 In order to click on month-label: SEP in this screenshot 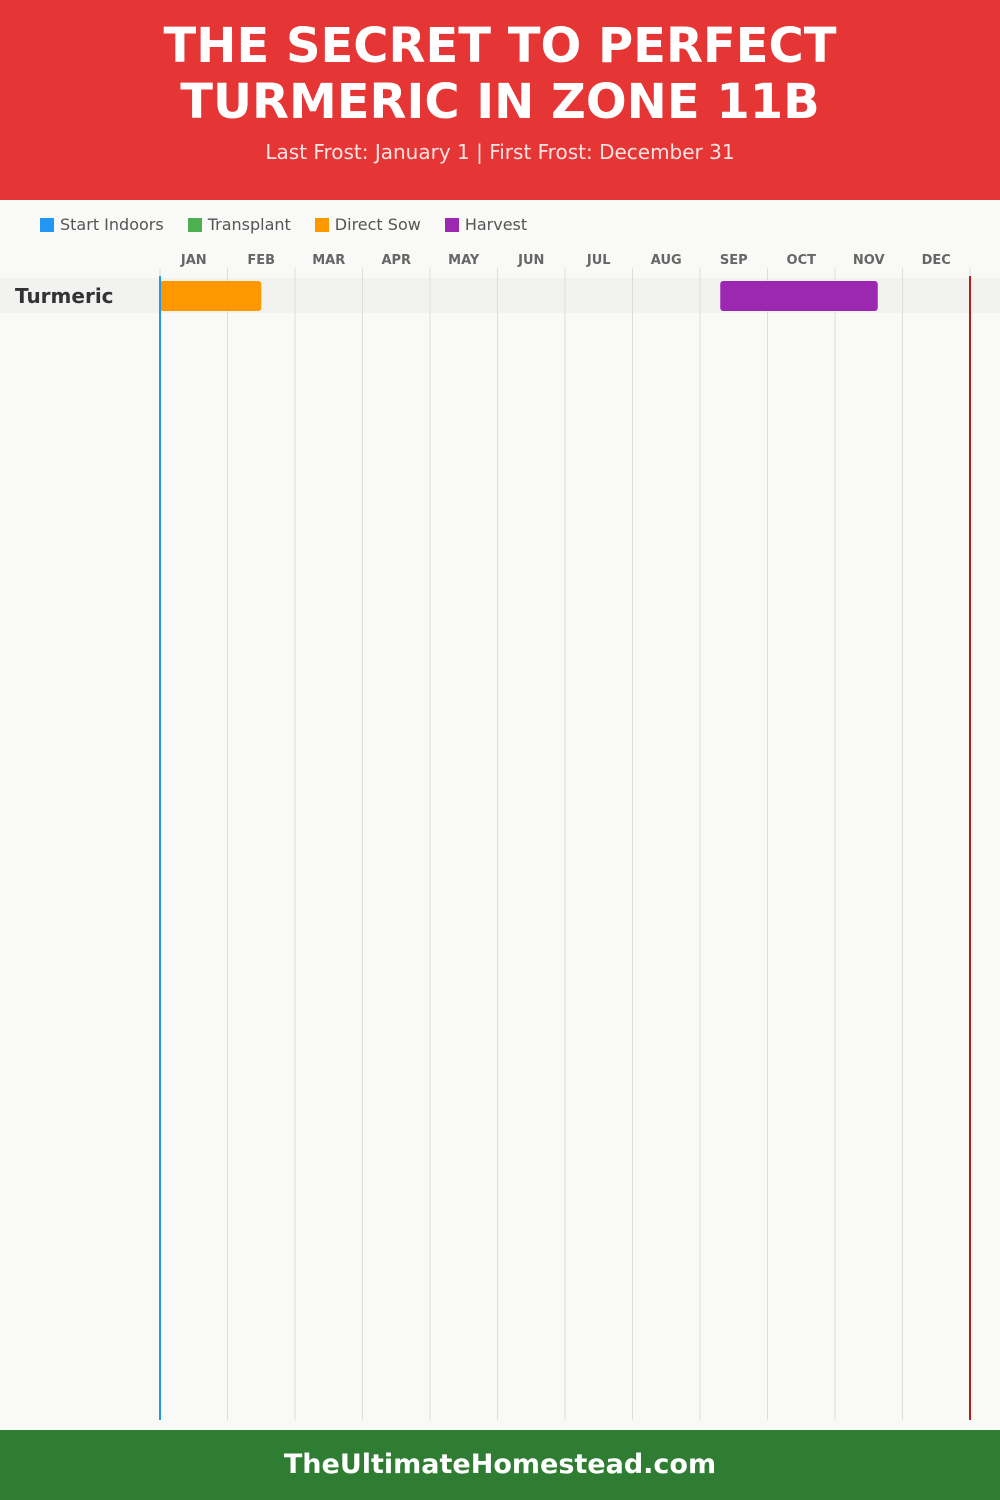, I will do `click(734, 260)`.